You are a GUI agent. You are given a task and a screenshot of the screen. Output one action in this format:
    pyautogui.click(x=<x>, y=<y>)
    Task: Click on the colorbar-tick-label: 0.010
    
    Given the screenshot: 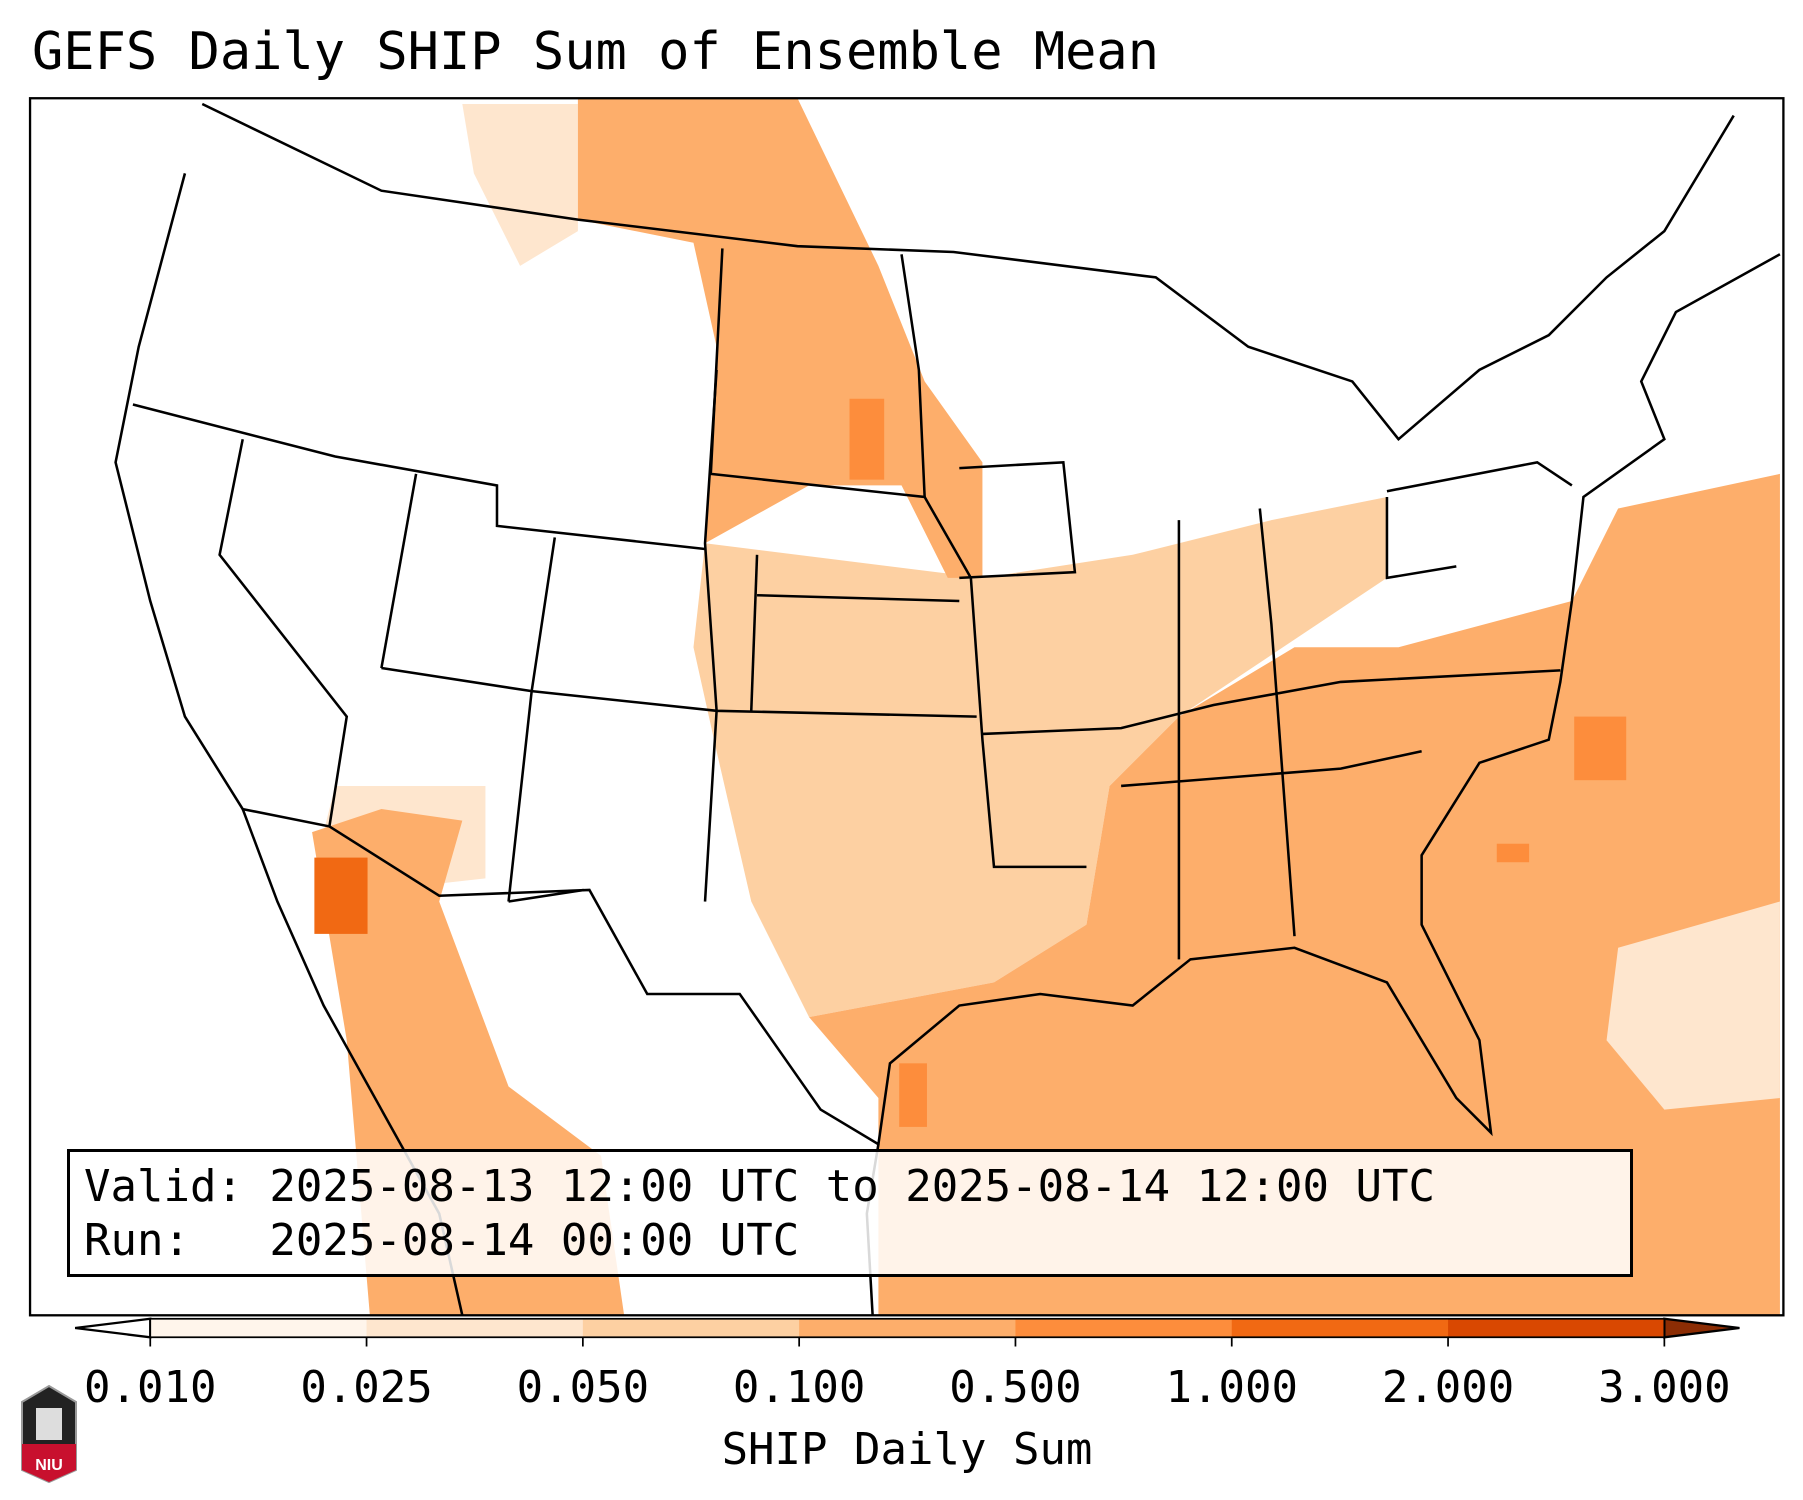 What is the action you would take?
    pyautogui.click(x=150, y=1387)
    